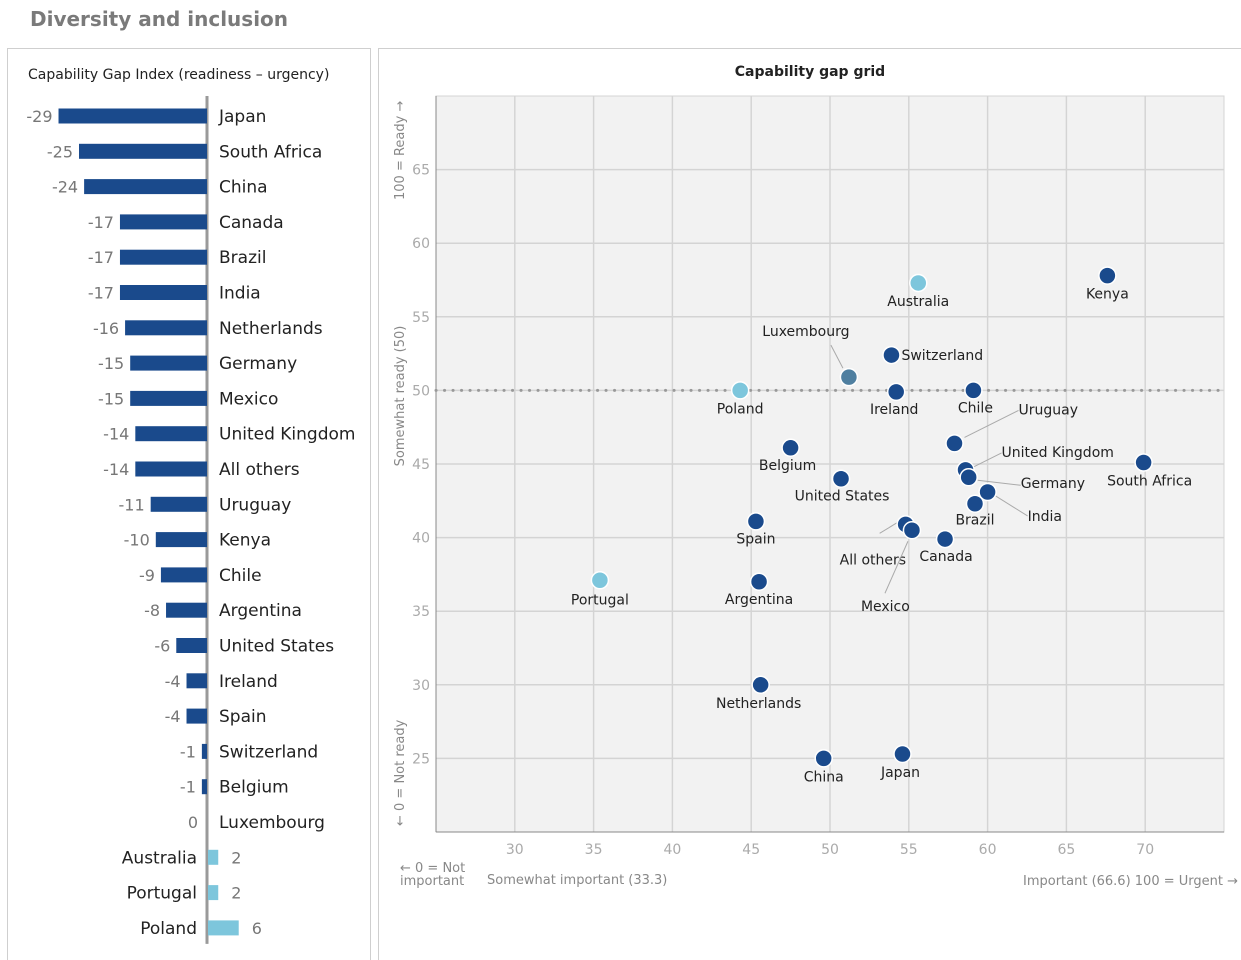 The height and width of the screenshot is (960, 1241). I want to click on bar-value-label: 0, so click(193, 822).